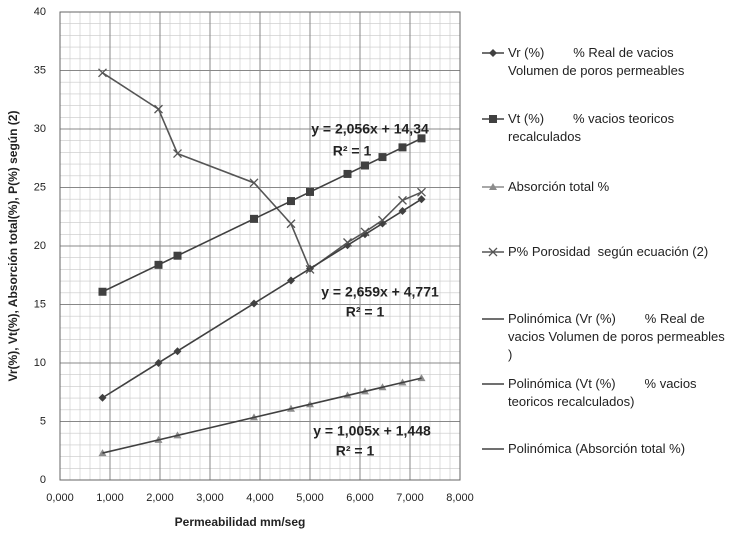 This screenshot has width=730, height=536. What do you see at coordinates (260, 498) in the screenshot?
I see `x-tick-label: 4,000` at bounding box center [260, 498].